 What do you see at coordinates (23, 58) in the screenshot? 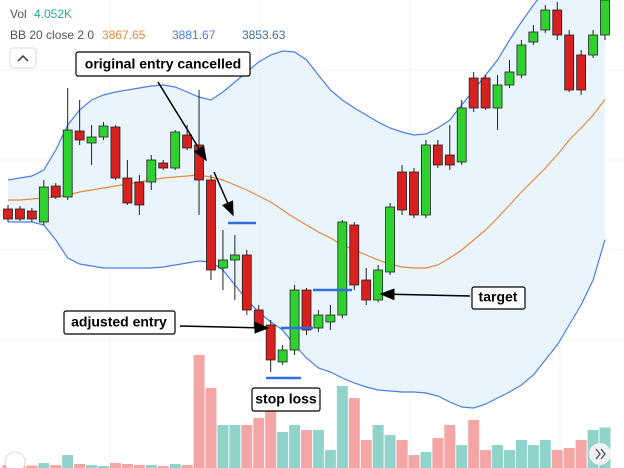
I see `collapse-button` at bounding box center [23, 58].